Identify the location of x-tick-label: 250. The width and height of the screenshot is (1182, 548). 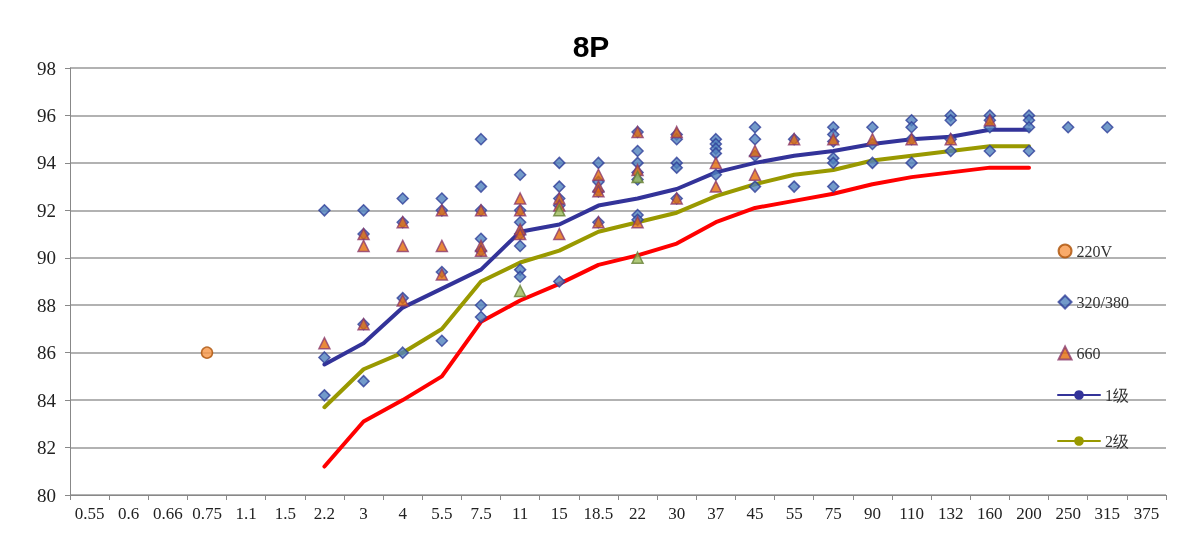
(1068, 513).